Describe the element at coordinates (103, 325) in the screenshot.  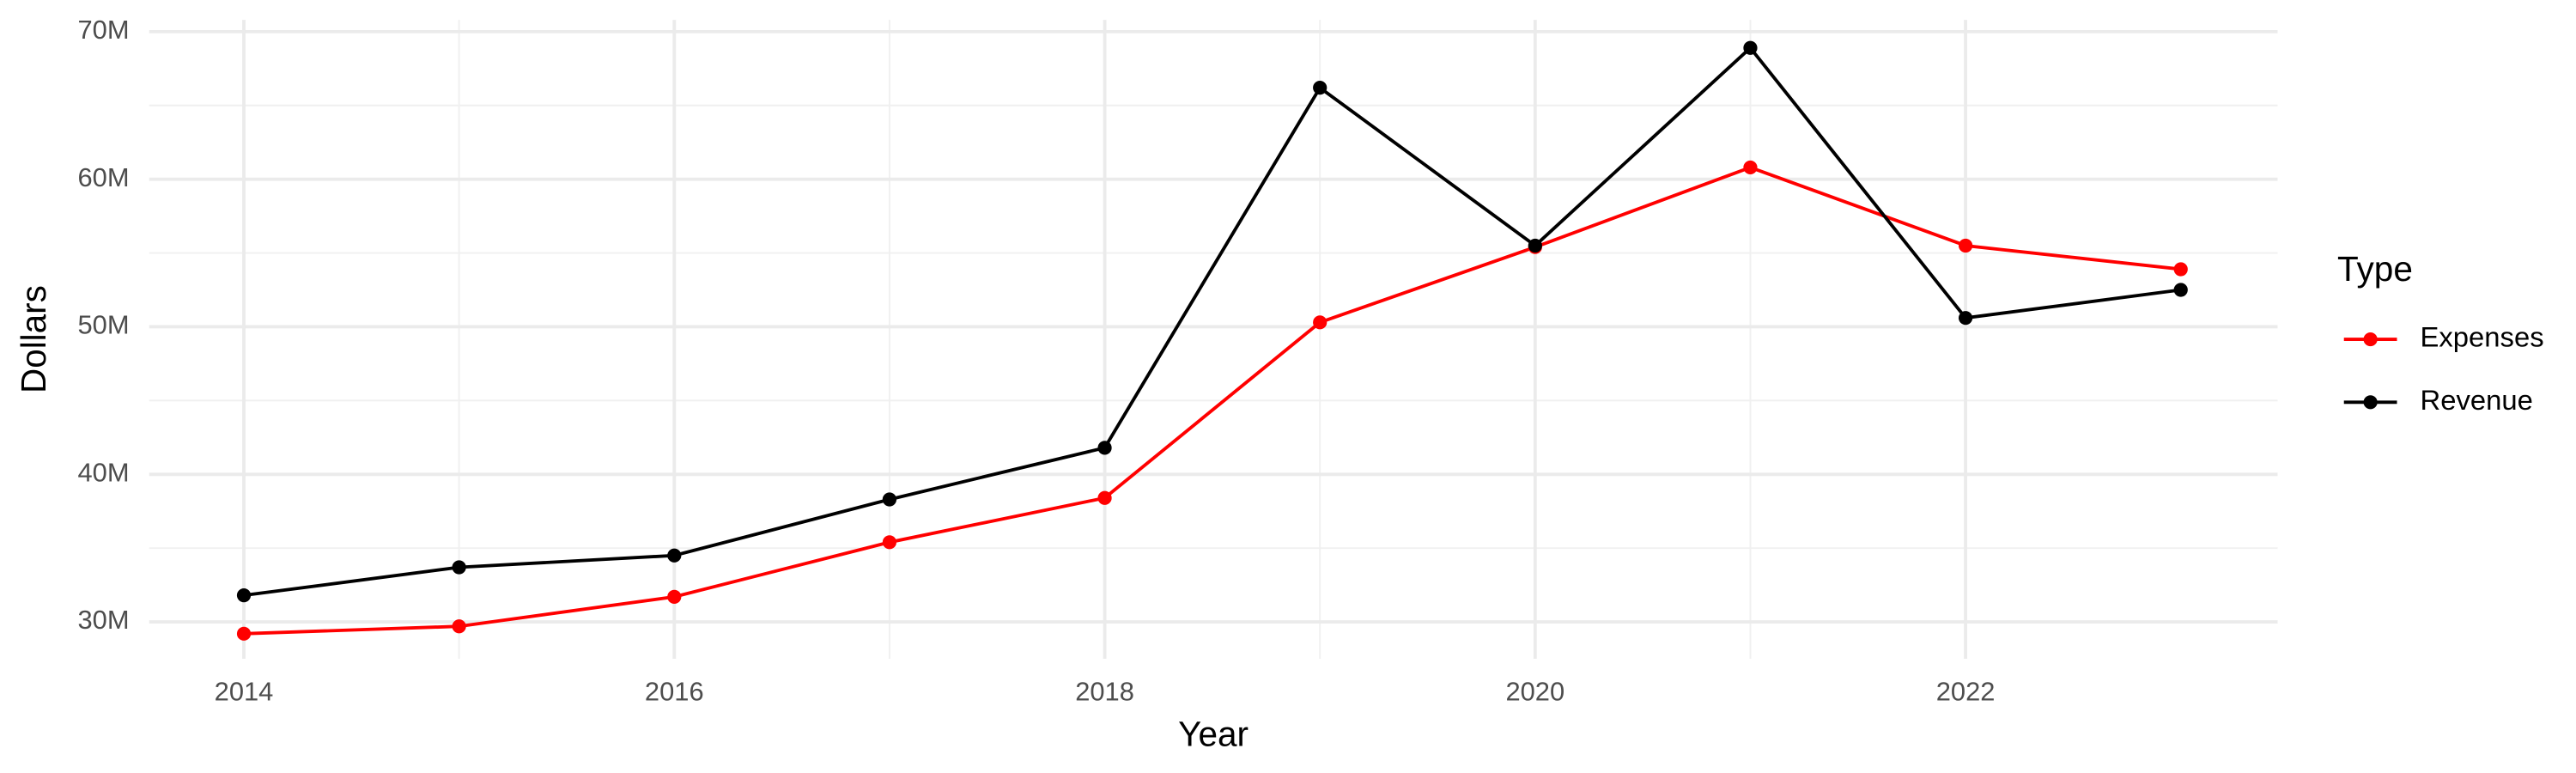
I see `y-tick-label: 50M` at that location.